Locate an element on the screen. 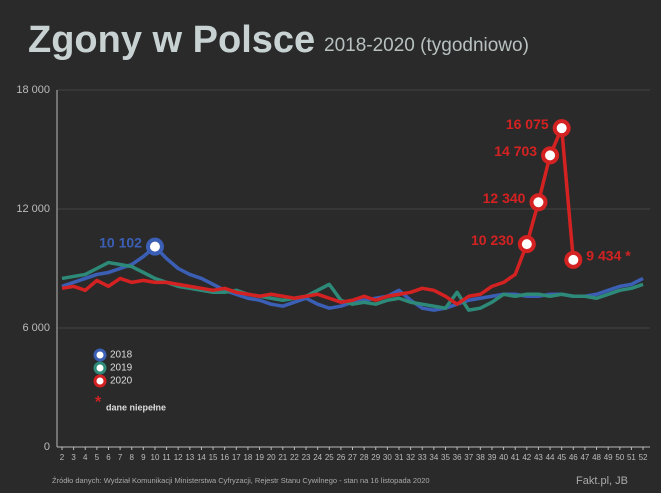  x-tick-label: 31 is located at coordinates (399, 457).